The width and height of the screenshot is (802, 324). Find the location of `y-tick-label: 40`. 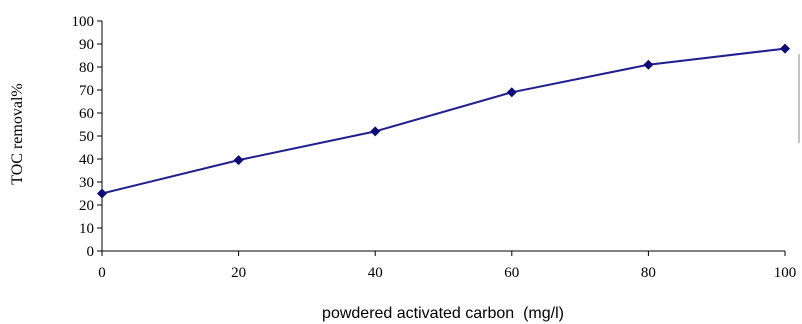

y-tick-label: 40 is located at coordinates (86, 160).